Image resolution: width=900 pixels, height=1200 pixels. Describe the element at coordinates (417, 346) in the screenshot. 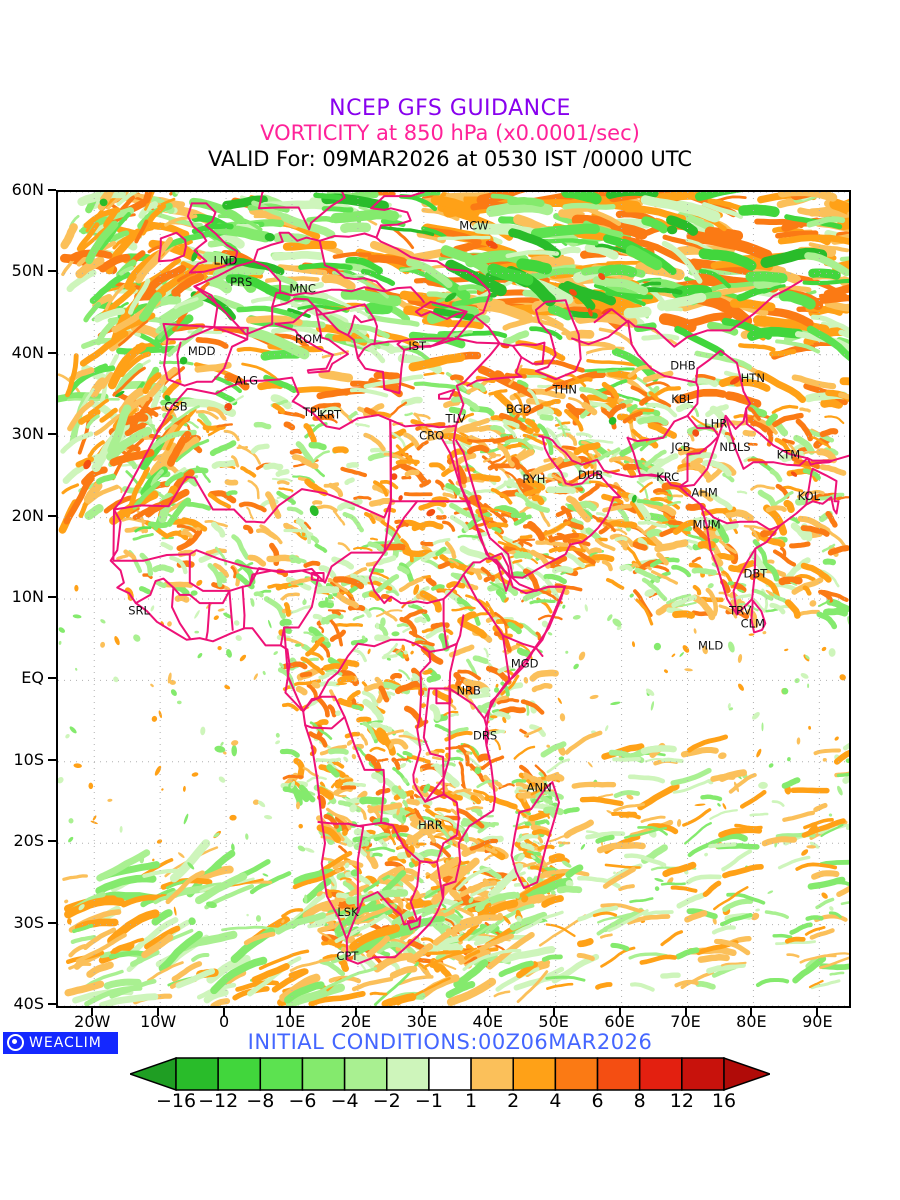

I see `city-label-ist: IST` at that location.